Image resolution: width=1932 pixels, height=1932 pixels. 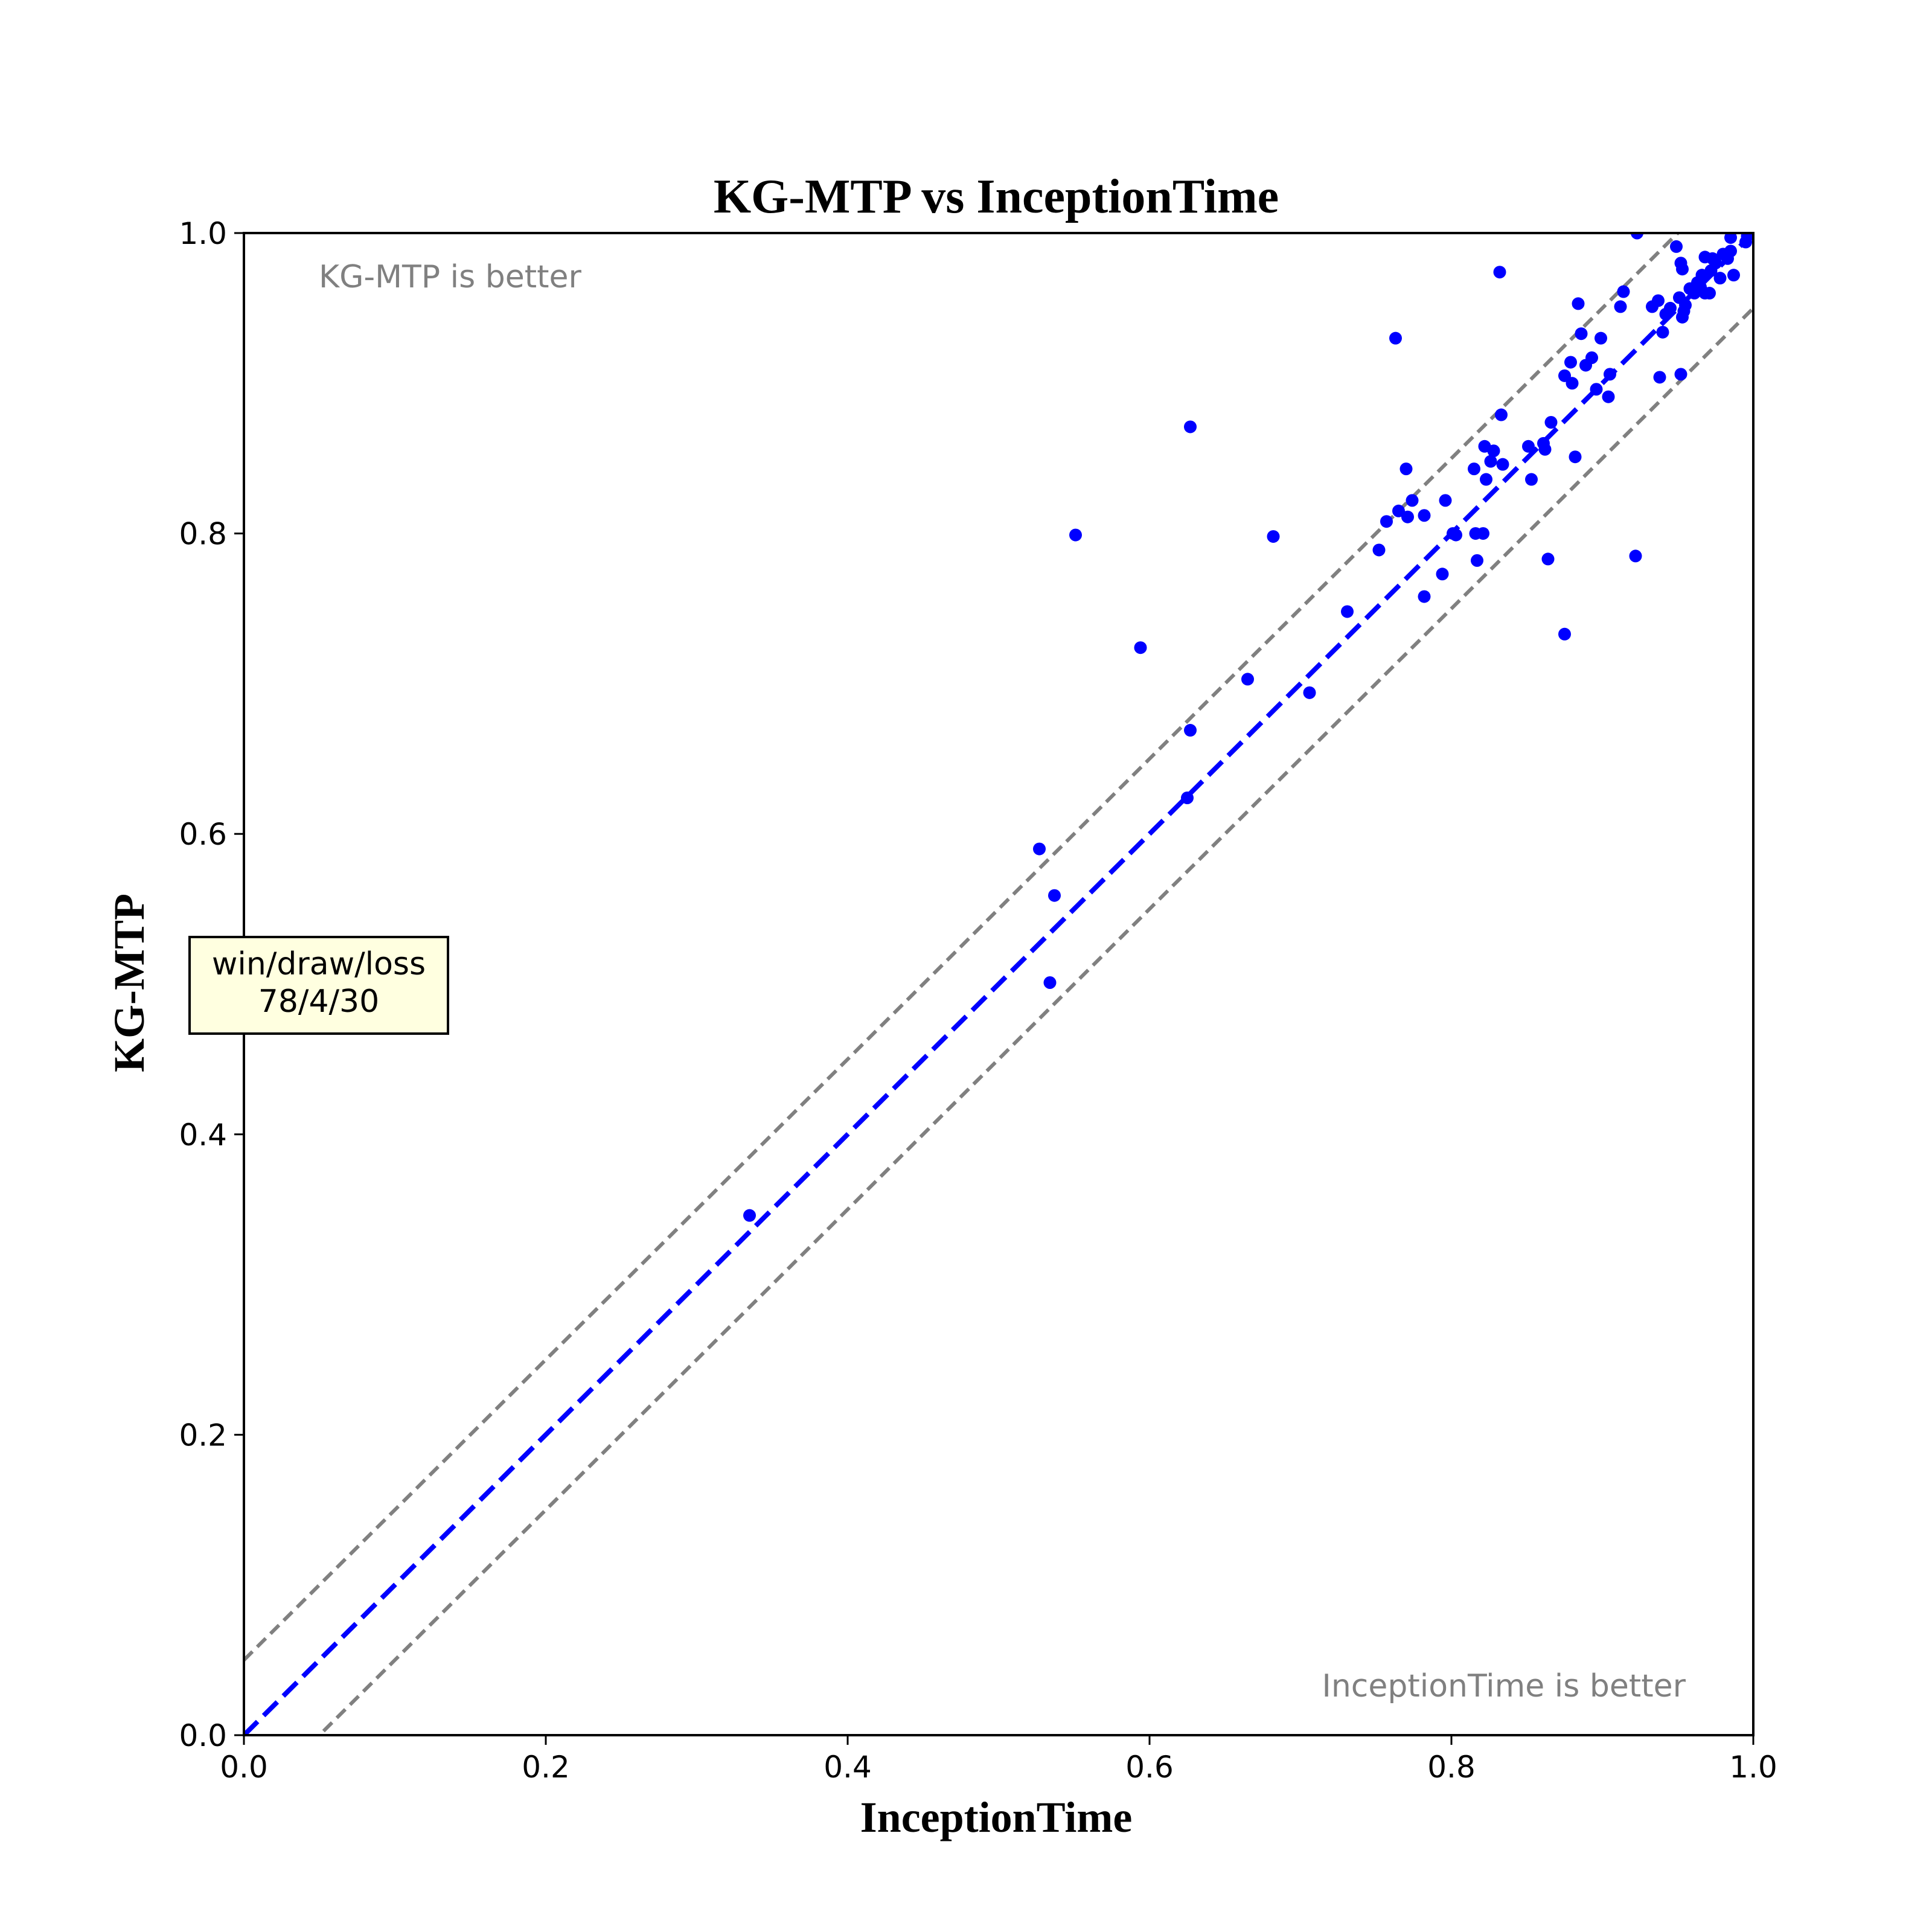 What do you see at coordinates (546, 1767) in the screenshot?
I see `x-tick-label: 0.2` at bounding box center [546, 1767].